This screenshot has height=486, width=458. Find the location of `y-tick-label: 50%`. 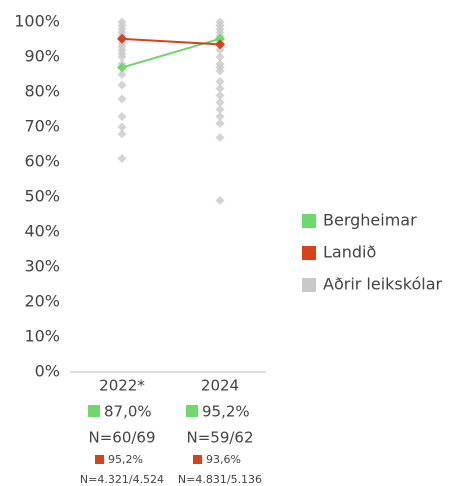

y-tick-label: 50% is located at coordinates (42, 196).